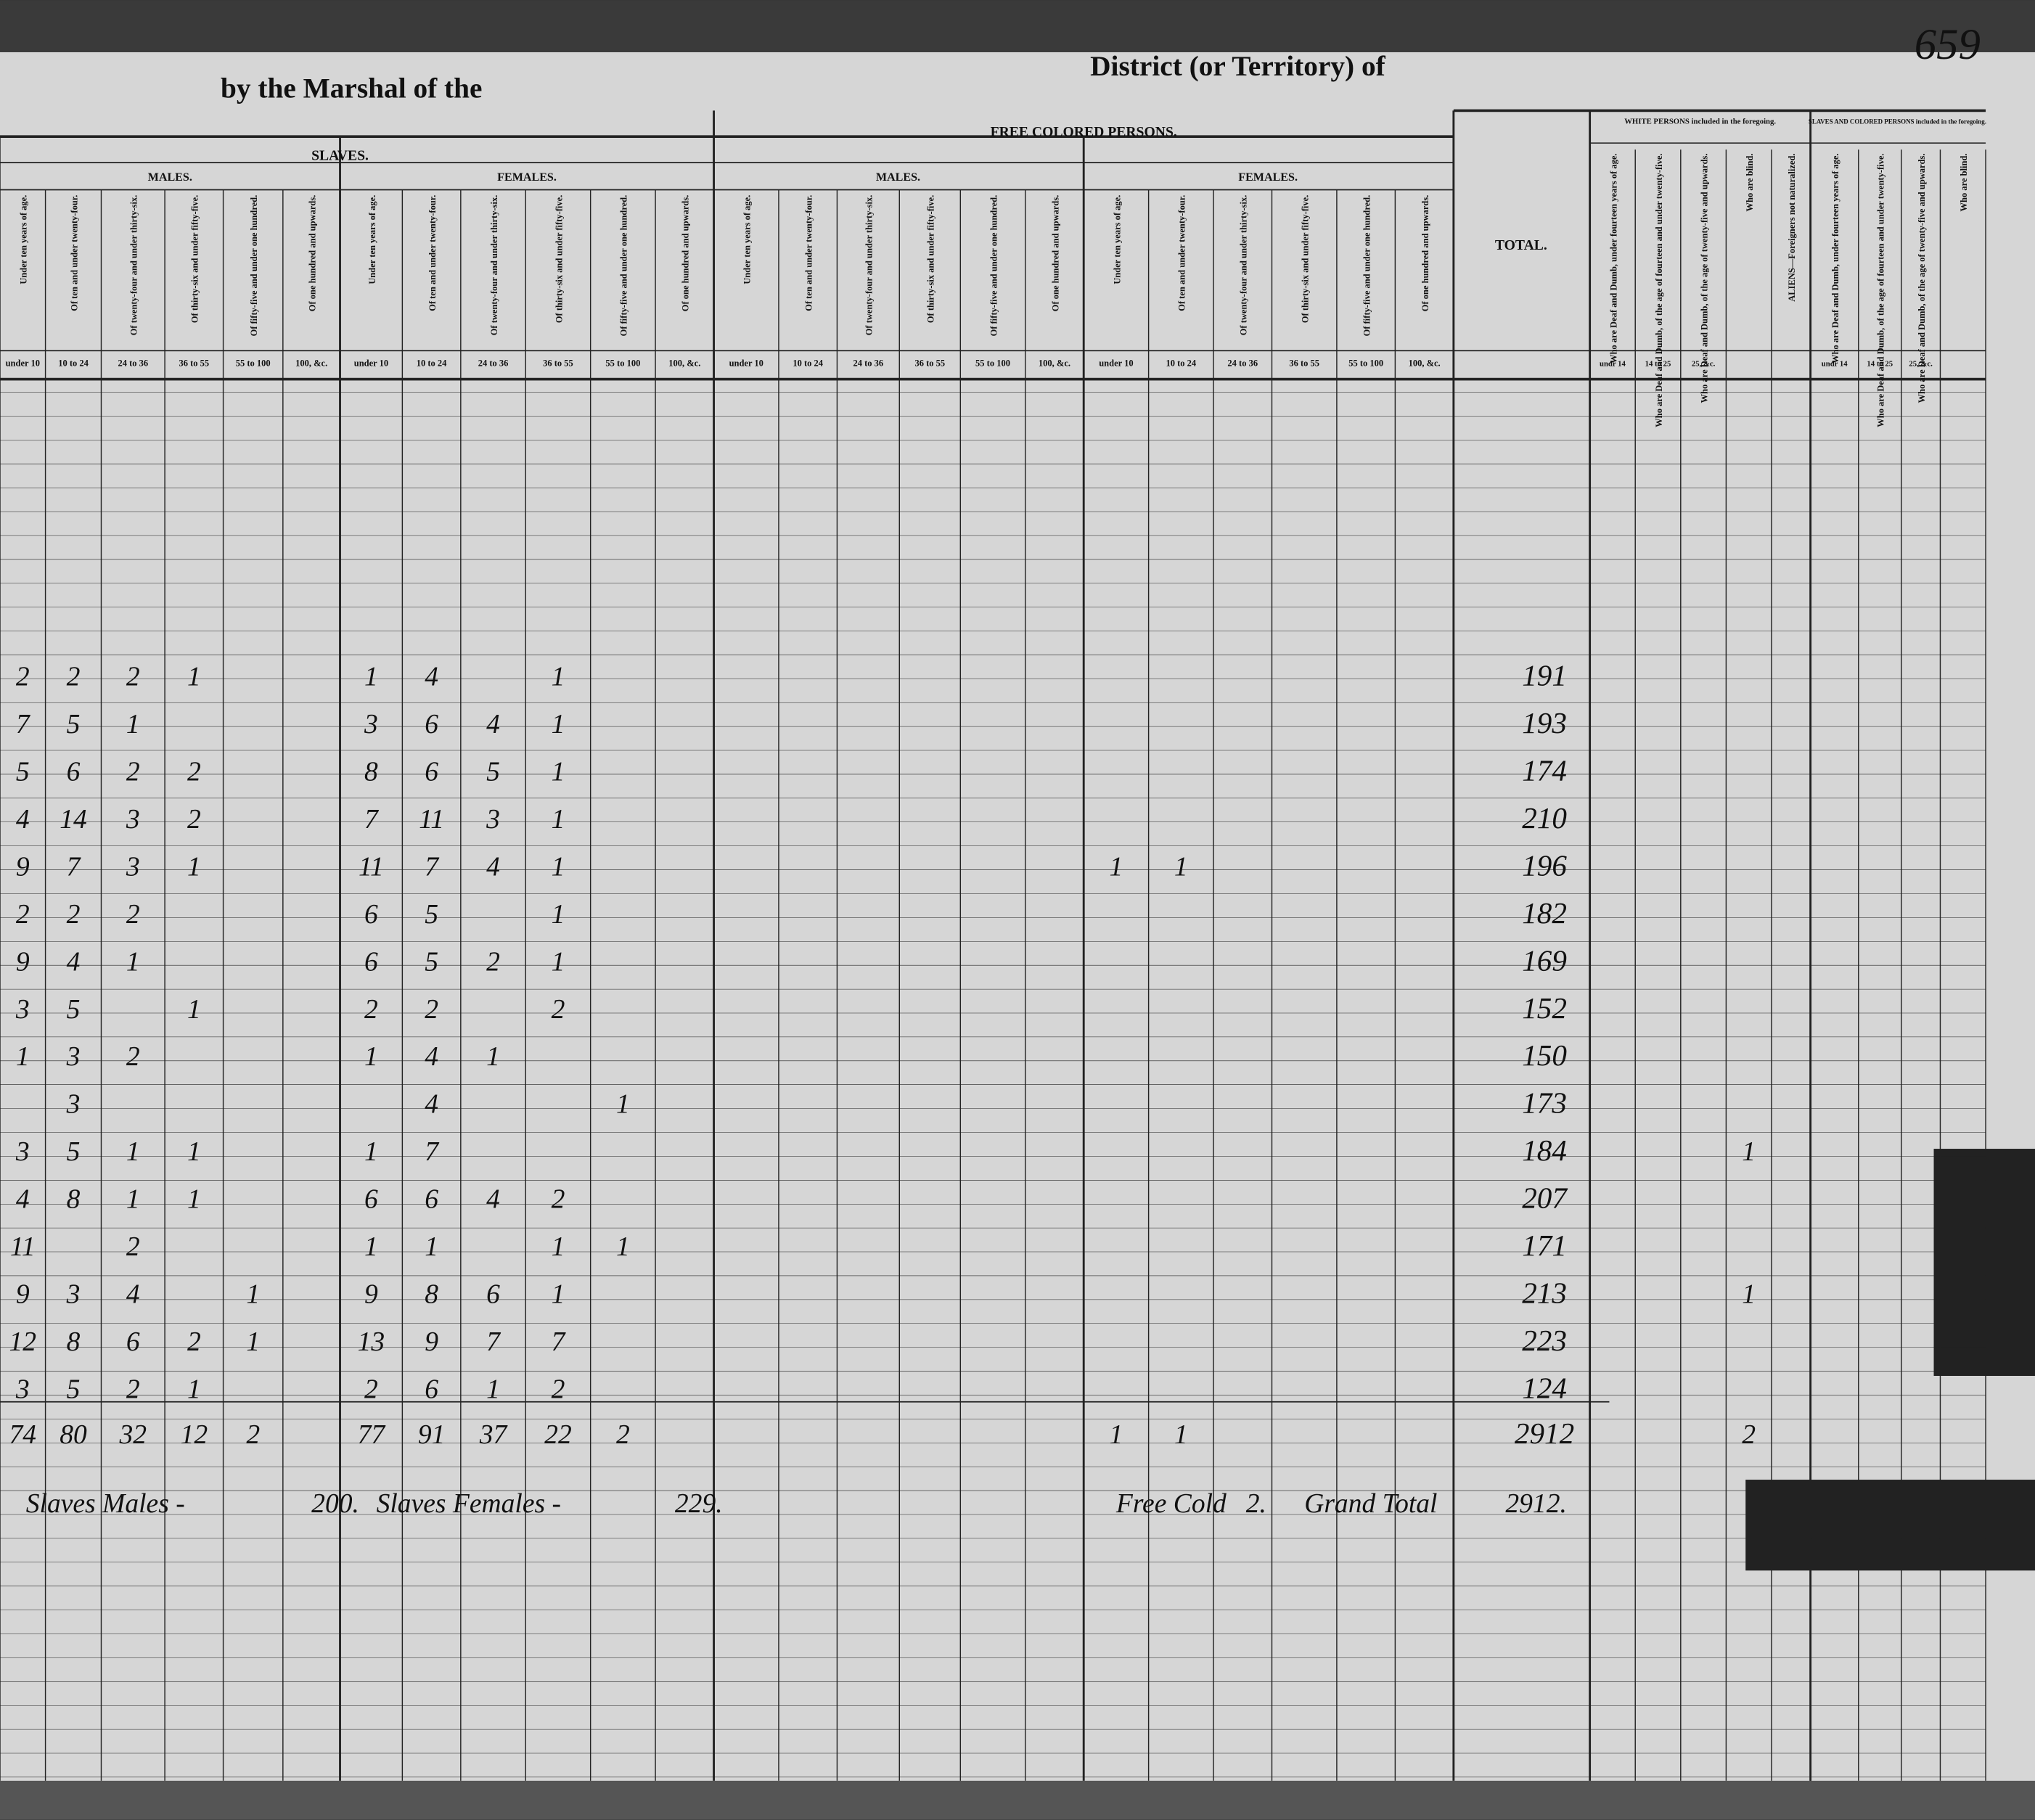 This screenshot has height=1820, width=2035. Describe the element at coordinates (1544, 865) in the screenshot. I see `total-cell: 196` at that location.